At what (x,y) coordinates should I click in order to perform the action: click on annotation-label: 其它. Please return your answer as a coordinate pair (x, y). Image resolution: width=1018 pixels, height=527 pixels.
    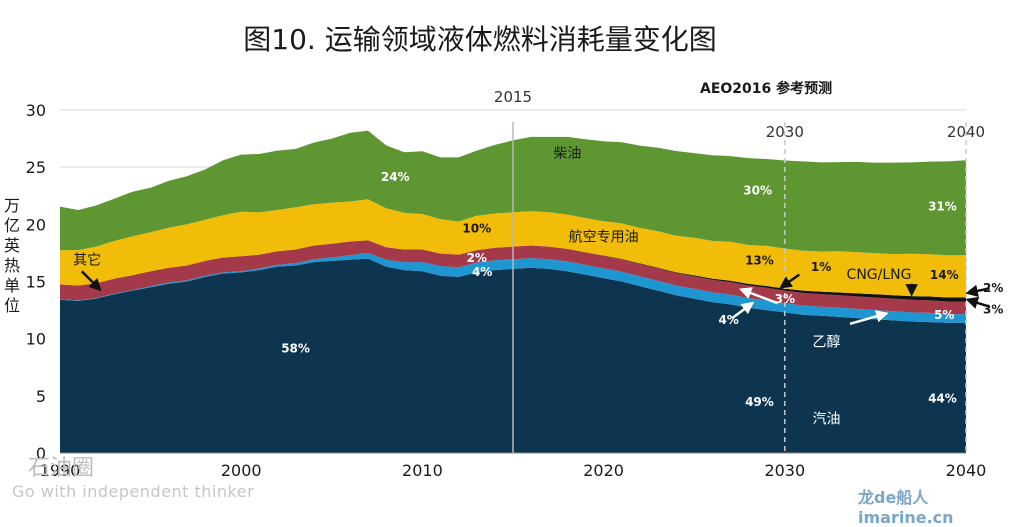
    Looking at the image, I should click on (87, 259).